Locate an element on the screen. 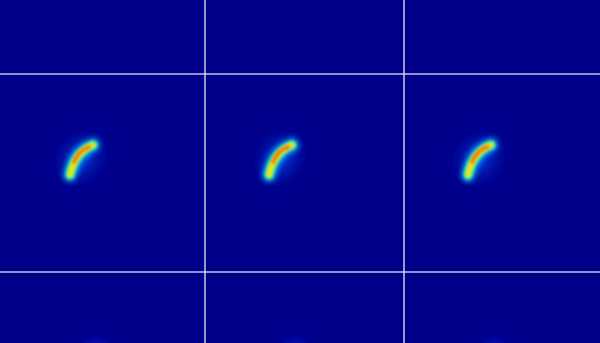 This screenshot has width=600, height=343. heatmap-panel-r1-c1 is located at coordinates (280, 158).